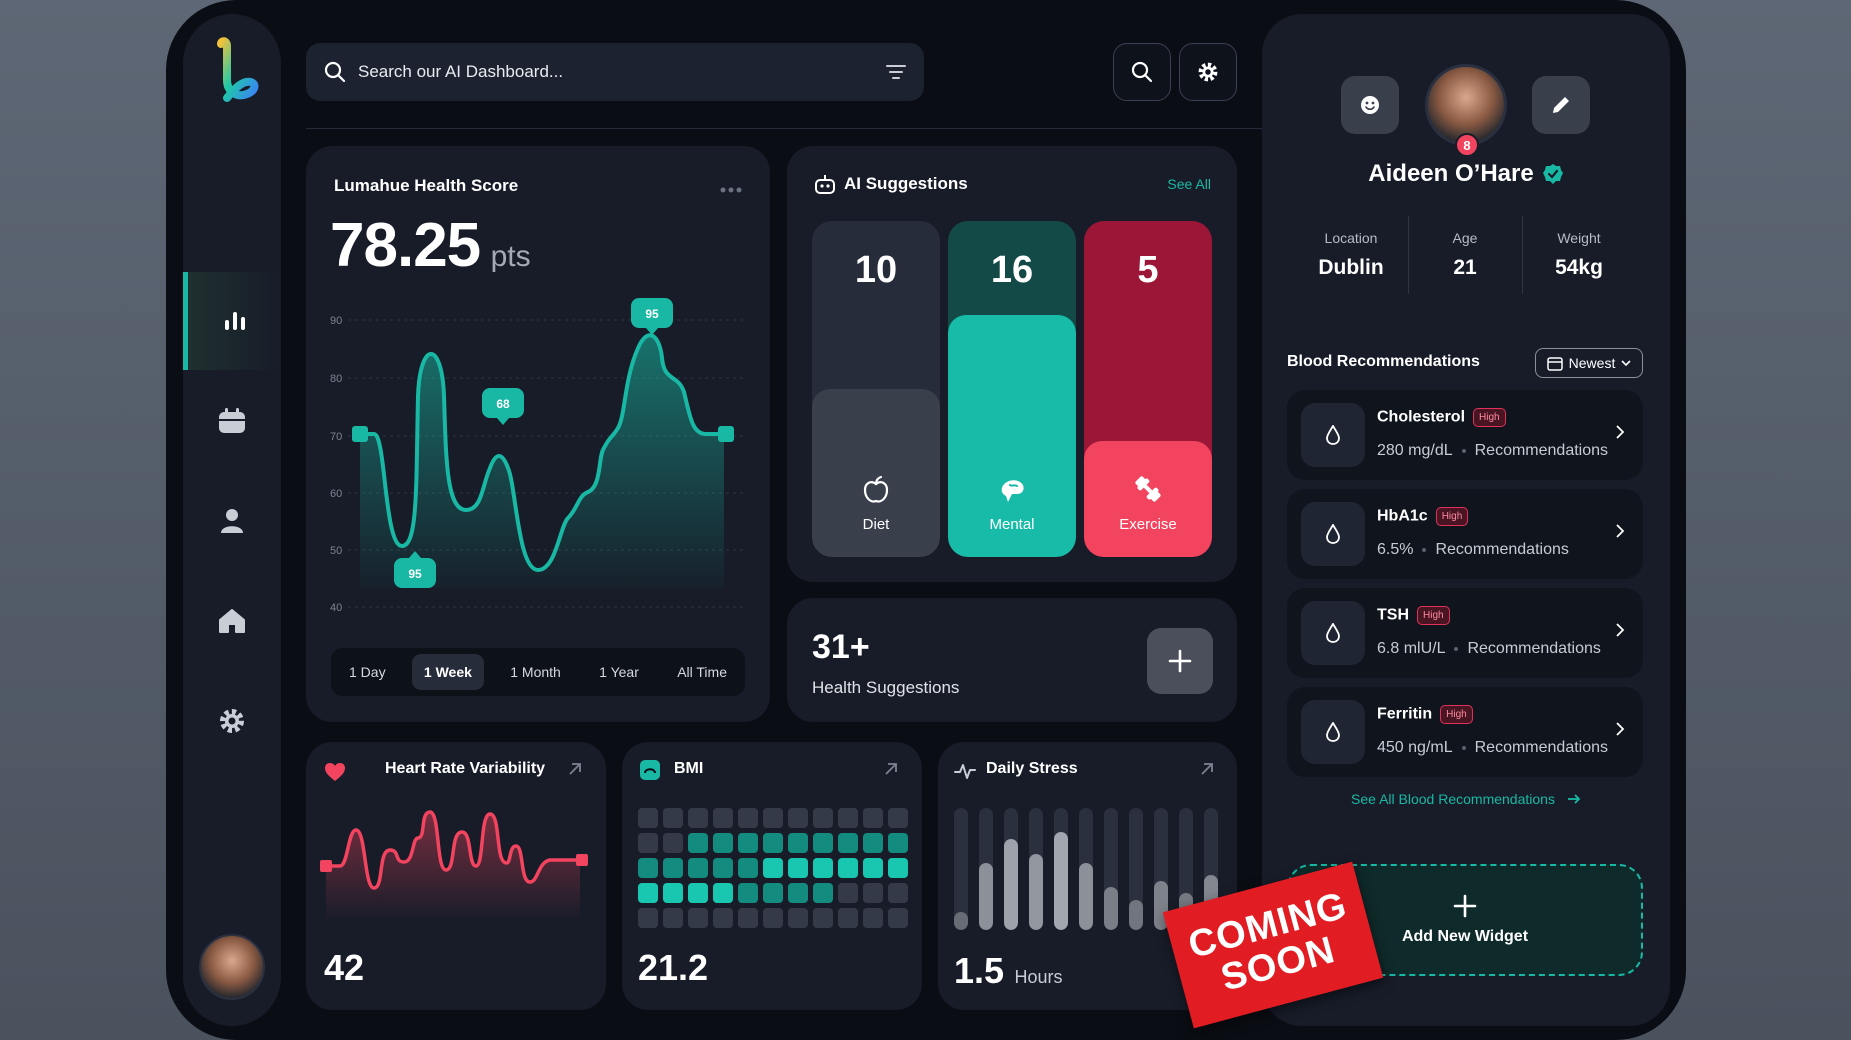 The image size is (1851, 1040). Describe the element at coordinates (1561, 105) in the screenshot. I see `edit-profile-button` at that location.